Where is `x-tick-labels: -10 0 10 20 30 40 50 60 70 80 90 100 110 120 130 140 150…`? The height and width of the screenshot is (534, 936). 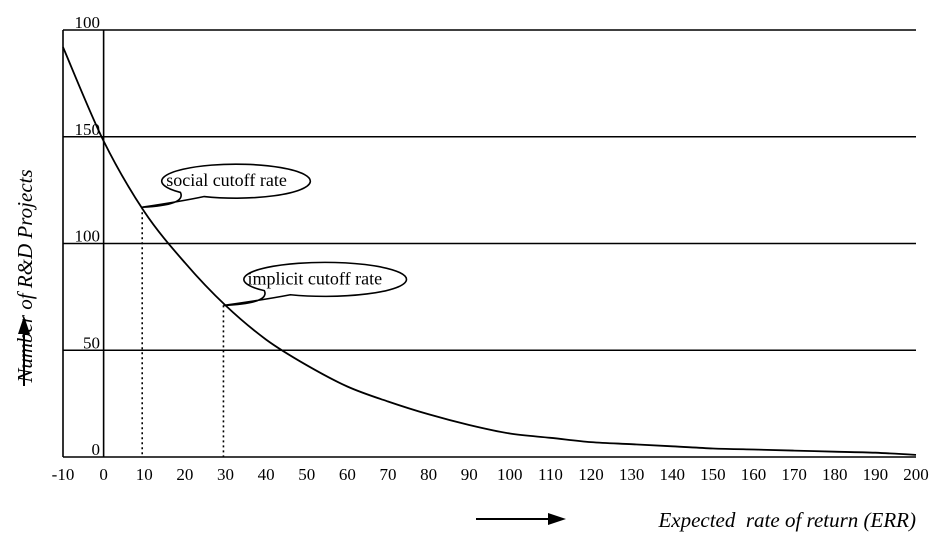
x-tick-labels: -10 0 10 20 30 40 50 60 70 80 90 100 110 120 130 140 150… is located at coordinates (490, 474).